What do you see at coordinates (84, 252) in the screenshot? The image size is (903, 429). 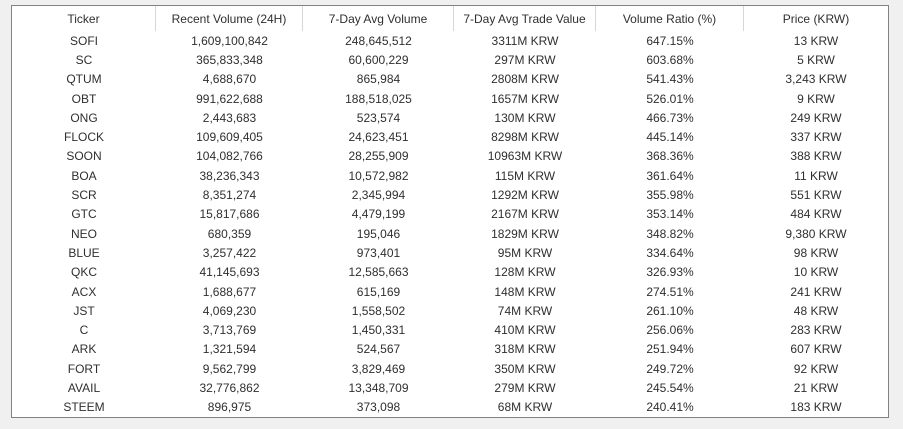 I see `ticker-cell: BLUE` at bounding box center [84, 252].